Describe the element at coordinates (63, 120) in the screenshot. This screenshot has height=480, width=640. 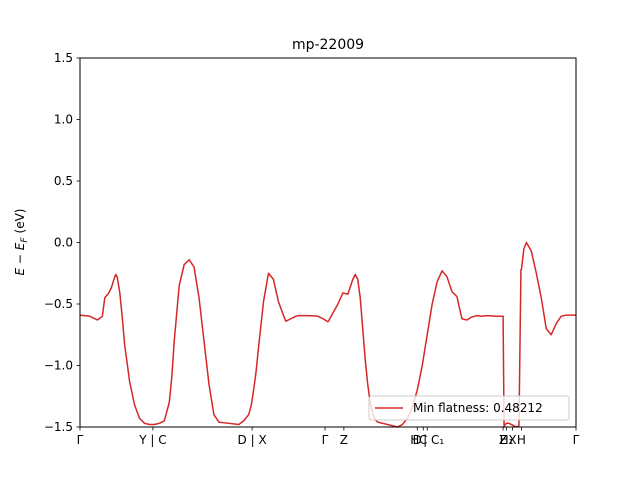
I see `y-tick-label: 1.0` at that location.